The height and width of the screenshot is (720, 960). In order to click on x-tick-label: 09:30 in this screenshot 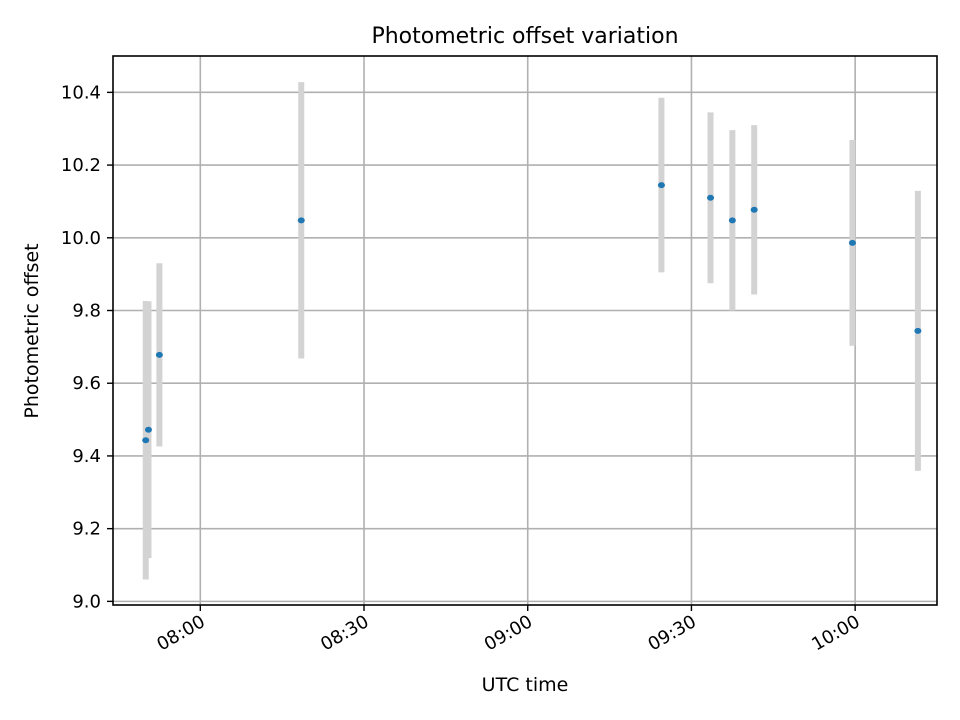, I will do `click(672, 633)`.